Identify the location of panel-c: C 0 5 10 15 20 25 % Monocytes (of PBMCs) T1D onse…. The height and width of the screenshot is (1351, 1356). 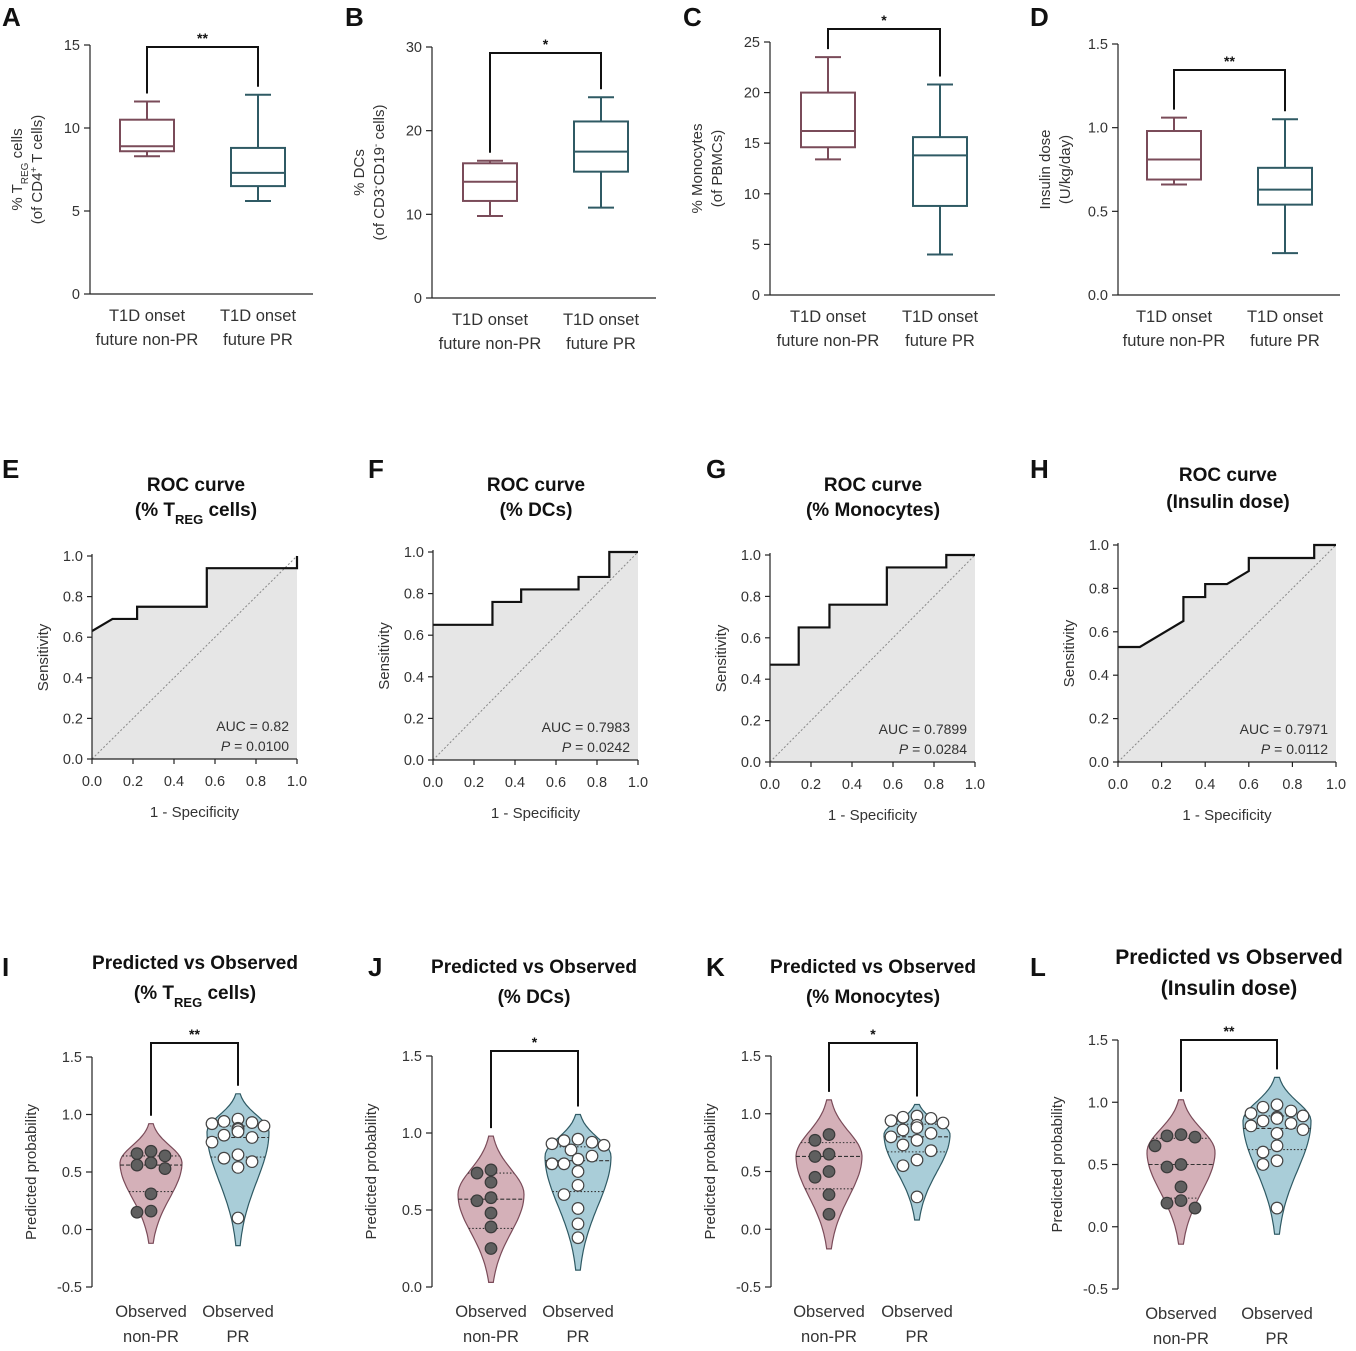
(839, 176).